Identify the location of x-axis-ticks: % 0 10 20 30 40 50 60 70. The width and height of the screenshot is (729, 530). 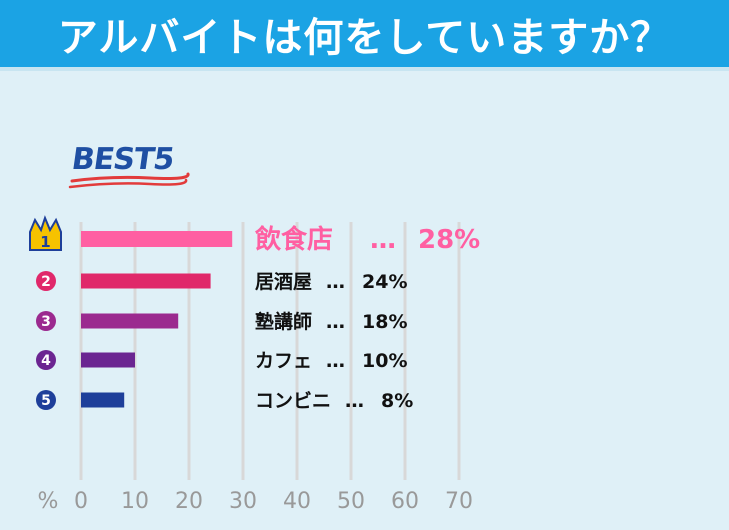
(255, 501).